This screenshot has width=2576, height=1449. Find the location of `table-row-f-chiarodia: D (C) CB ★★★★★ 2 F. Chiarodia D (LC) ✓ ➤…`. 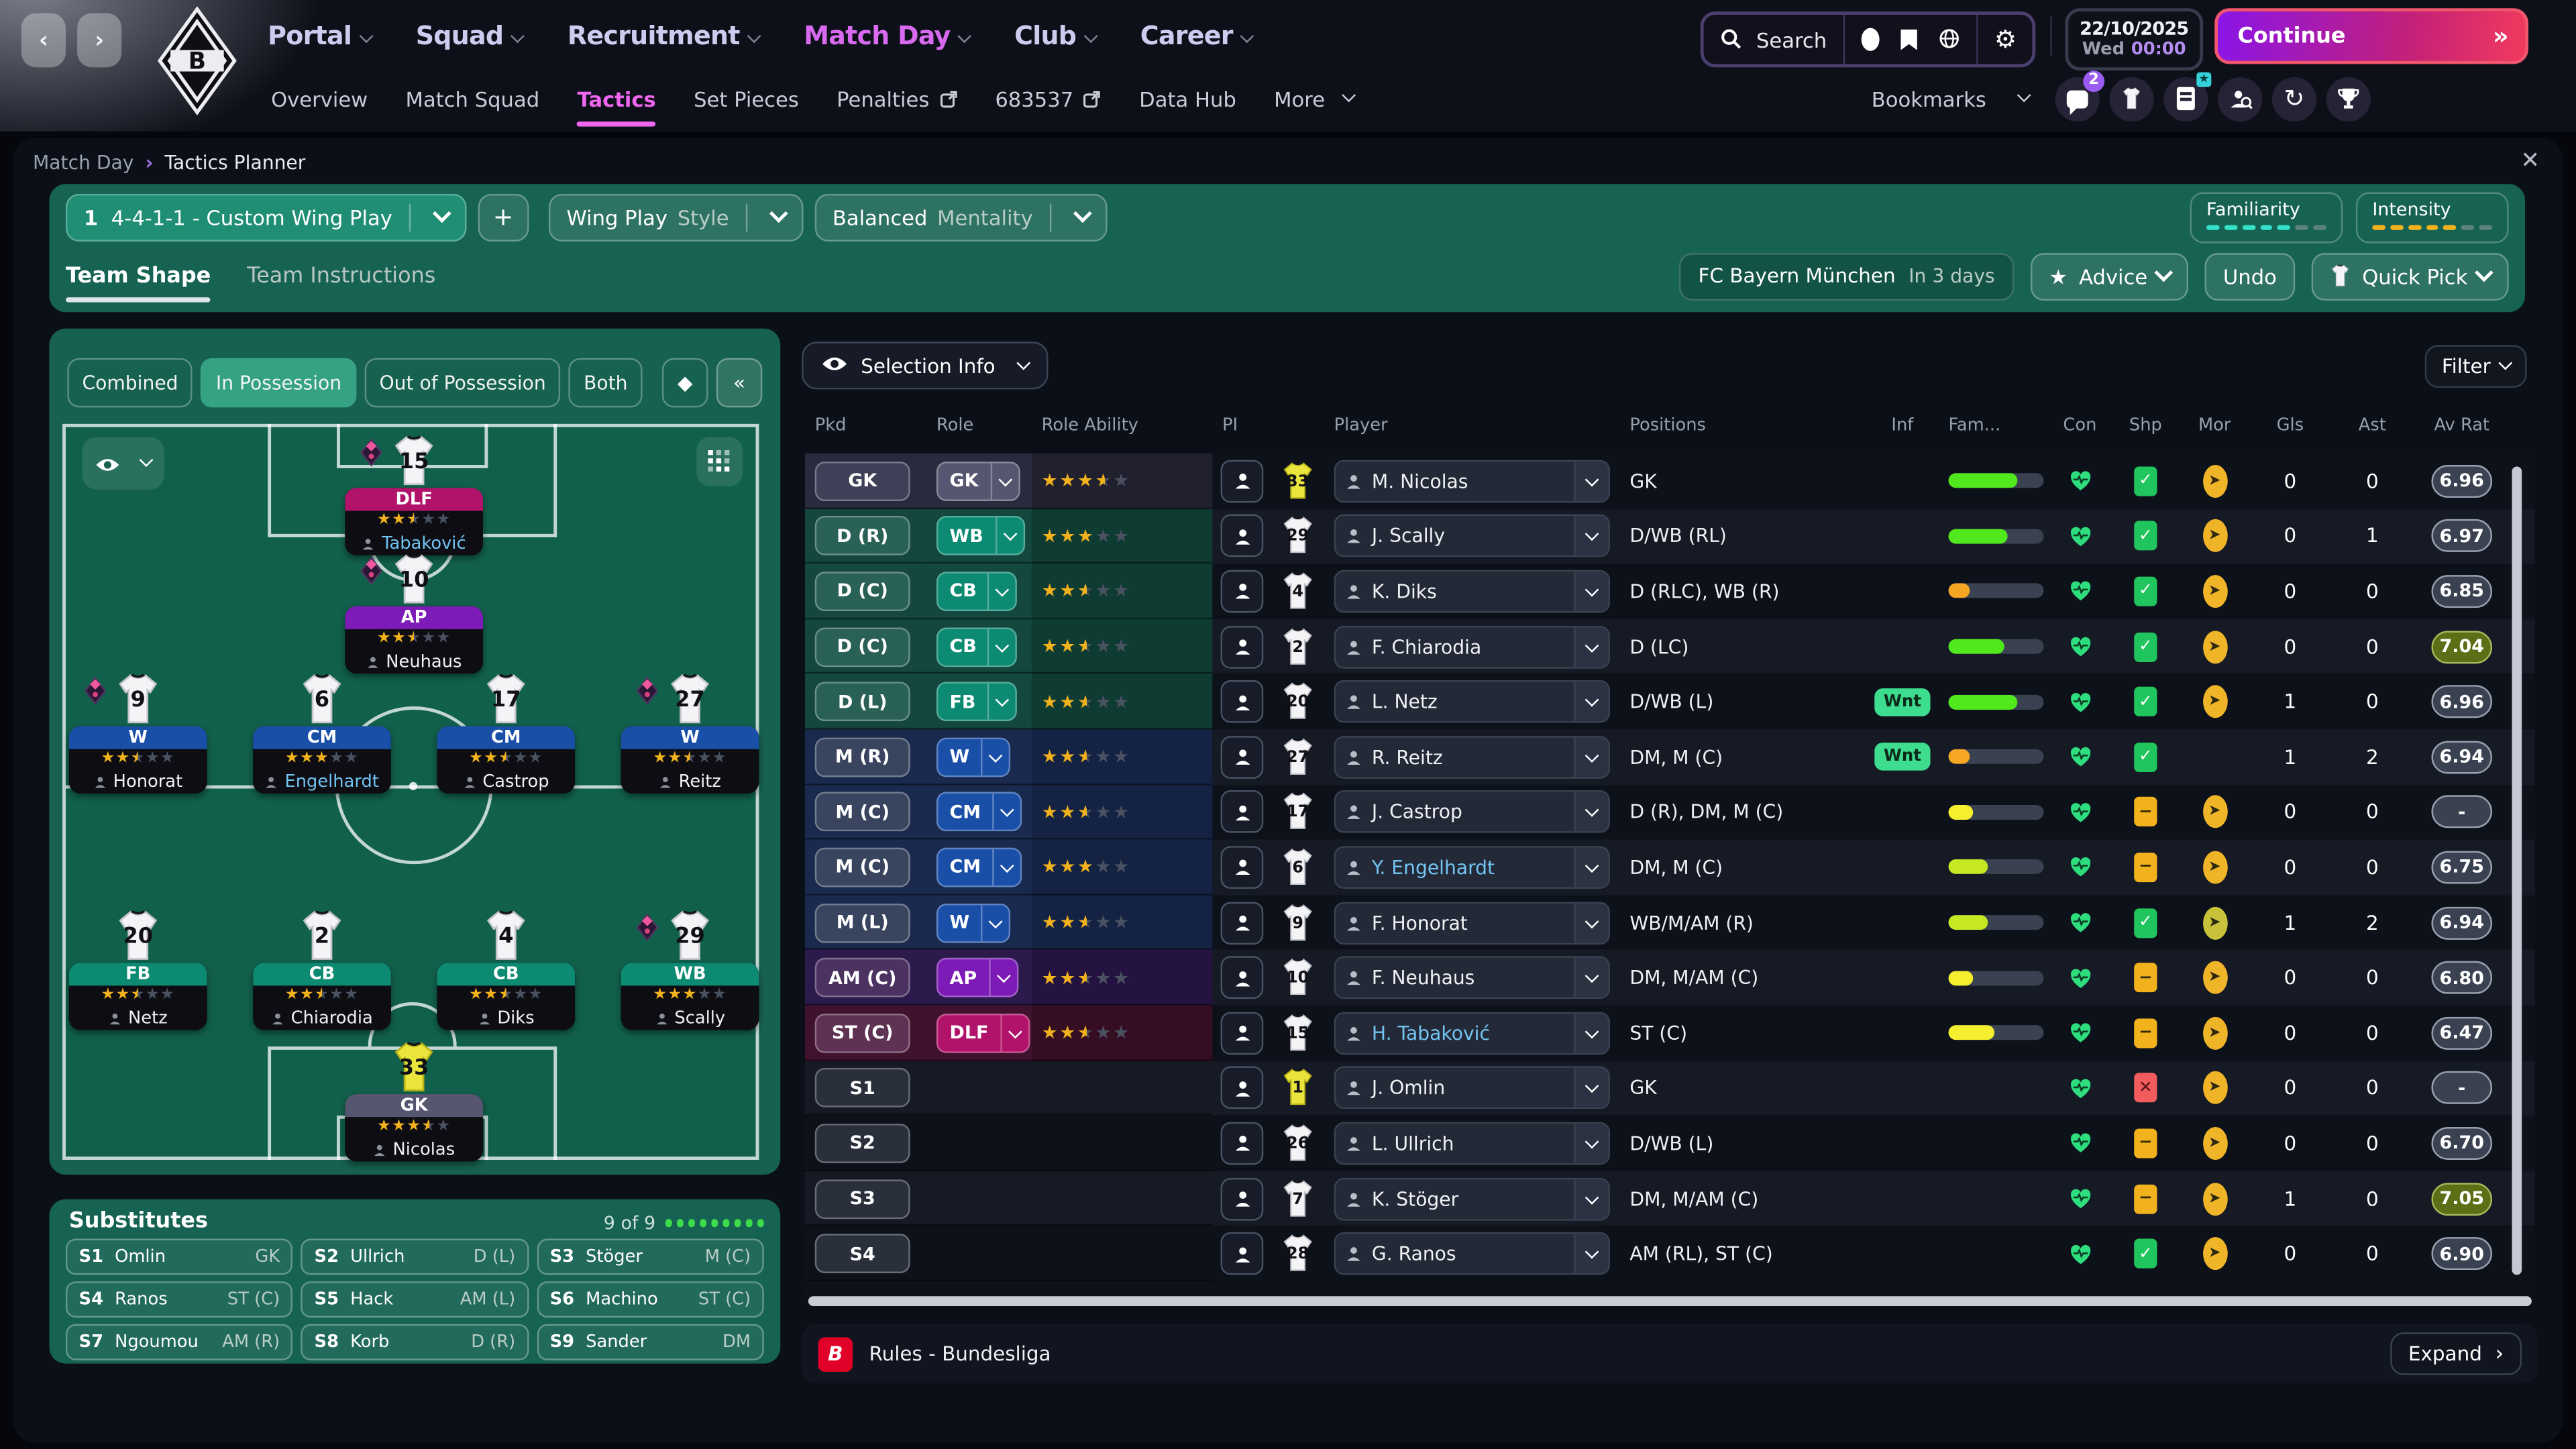

table-row-f-chiarodia: D (C) CB ★★★★★ 2 F. Chiarodia D (LC) ✓ ➤… is located at coordinates (1670, 647).